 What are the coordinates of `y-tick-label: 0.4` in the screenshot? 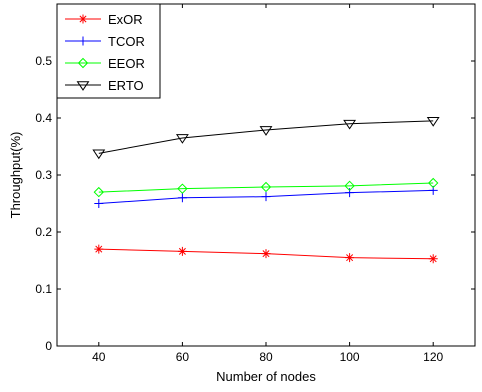 It's located at (43, 118).